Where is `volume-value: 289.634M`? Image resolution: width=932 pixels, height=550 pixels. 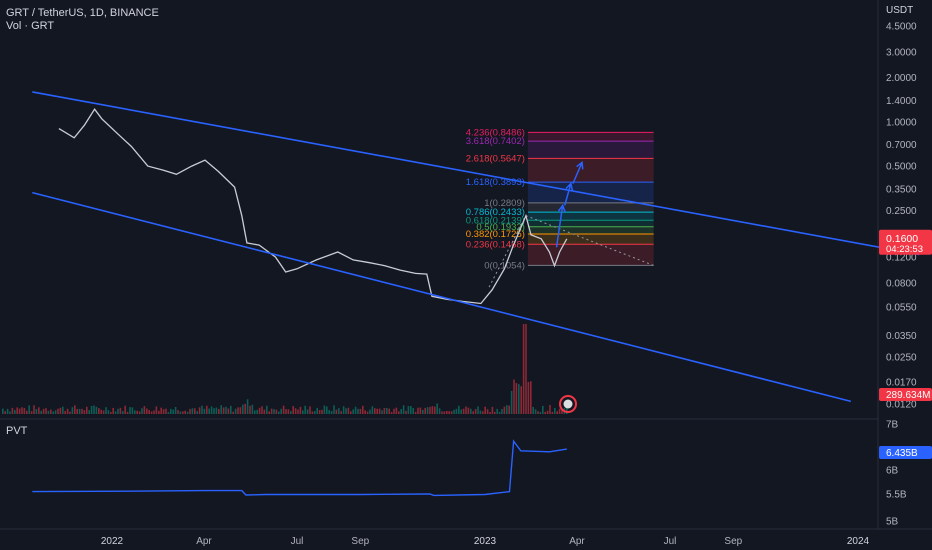
volume-value: 289.634M is located at coordinates (908, 395).